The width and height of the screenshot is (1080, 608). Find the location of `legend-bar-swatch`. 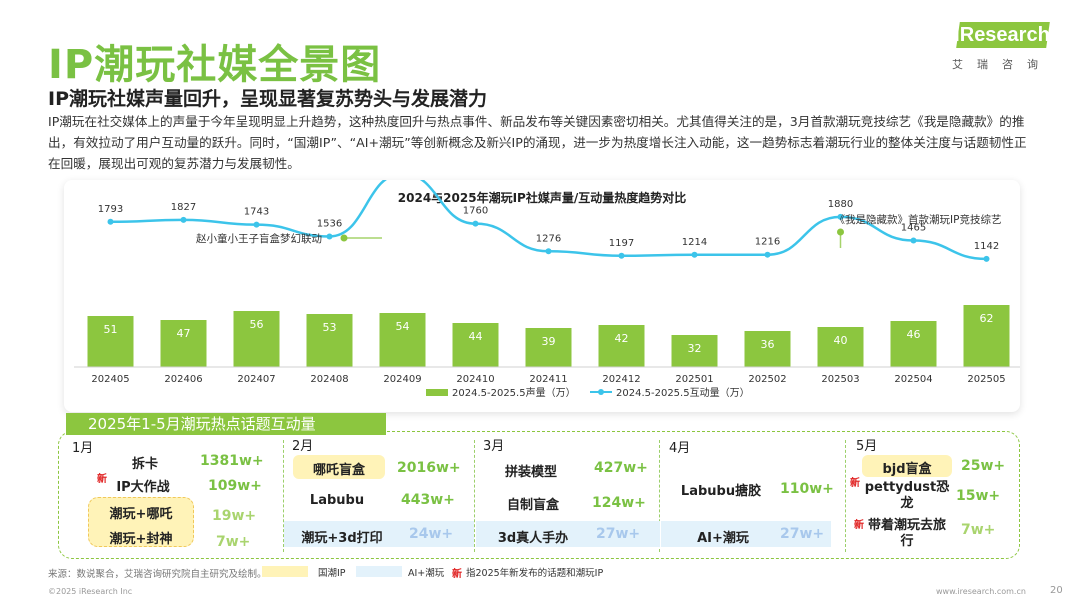

legend-bar-swatch is located at coordinates (437, 392).